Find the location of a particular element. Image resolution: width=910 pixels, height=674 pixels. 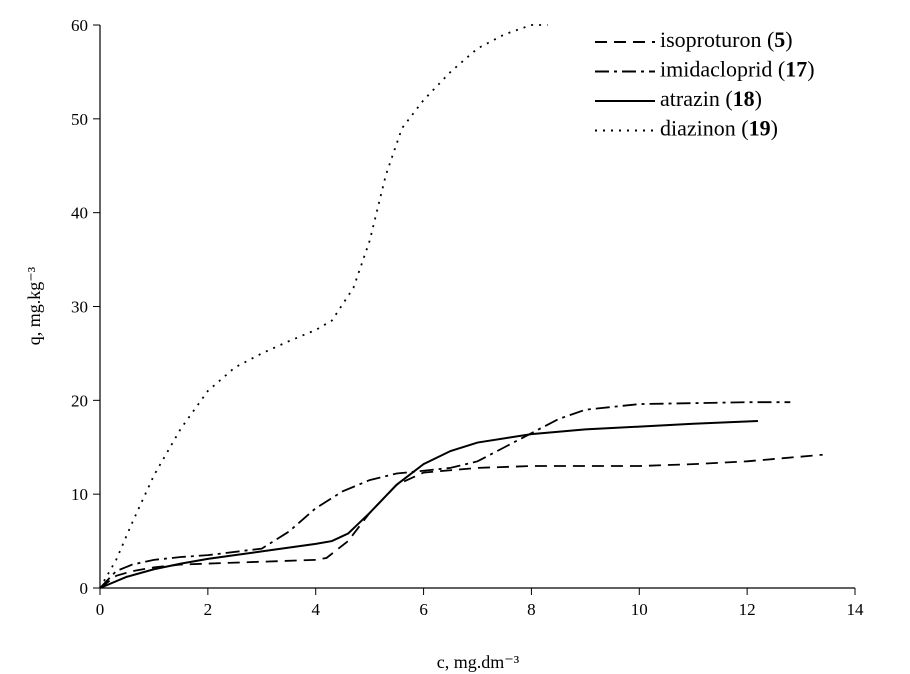

x-tick-label: 2 is located at coordinates (208, 609).